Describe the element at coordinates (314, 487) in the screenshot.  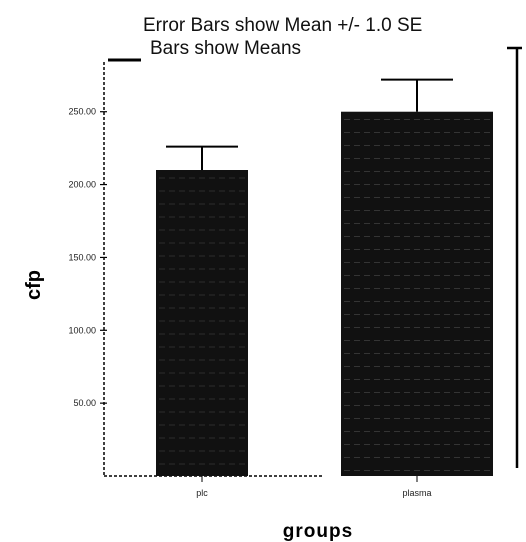
I see `x-axis-categories: plc plasma` at that location.